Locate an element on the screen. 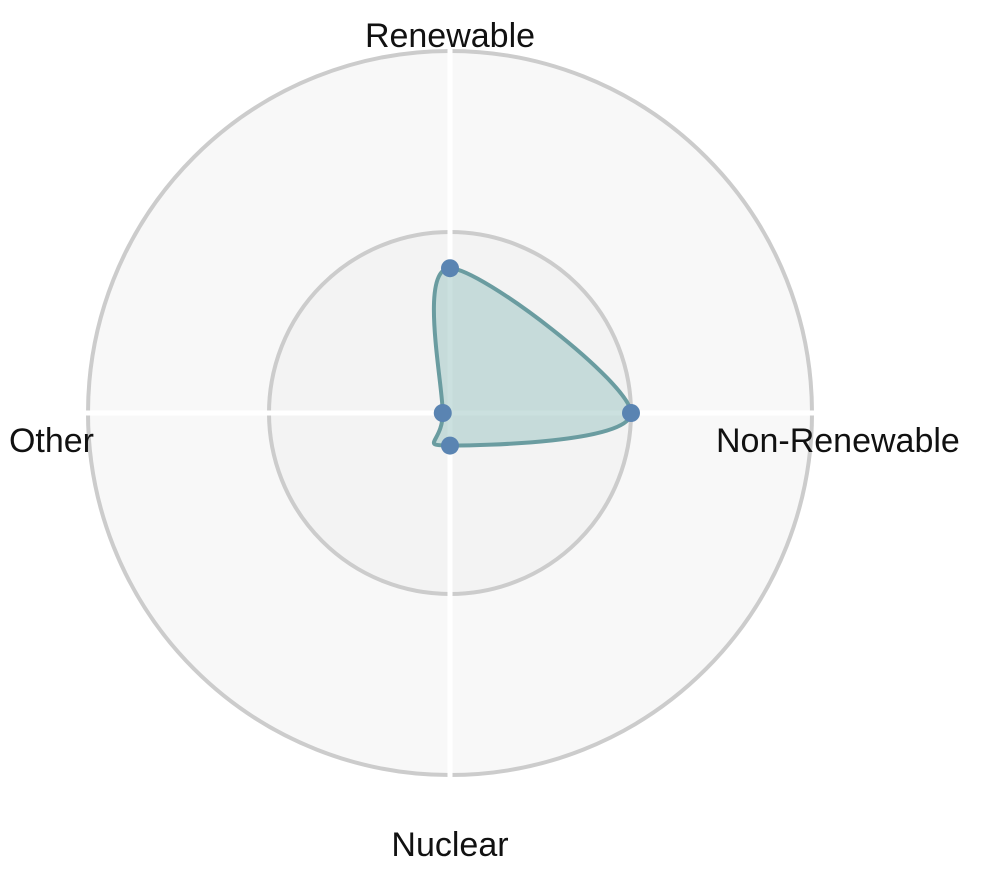  data-point-other is located at coordinates (442, 413).